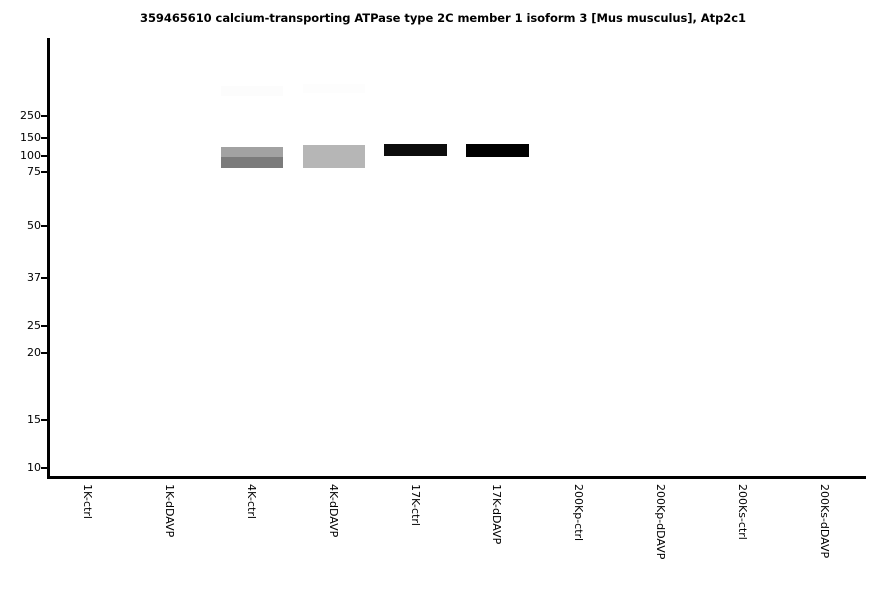 Image resolution: width=886 pixels, height=595 pixels. Describe the element at coordinates (825, 521) in the screenshot. I see `x-axis-tick-label: 200Ks-dDAVP` at that location.